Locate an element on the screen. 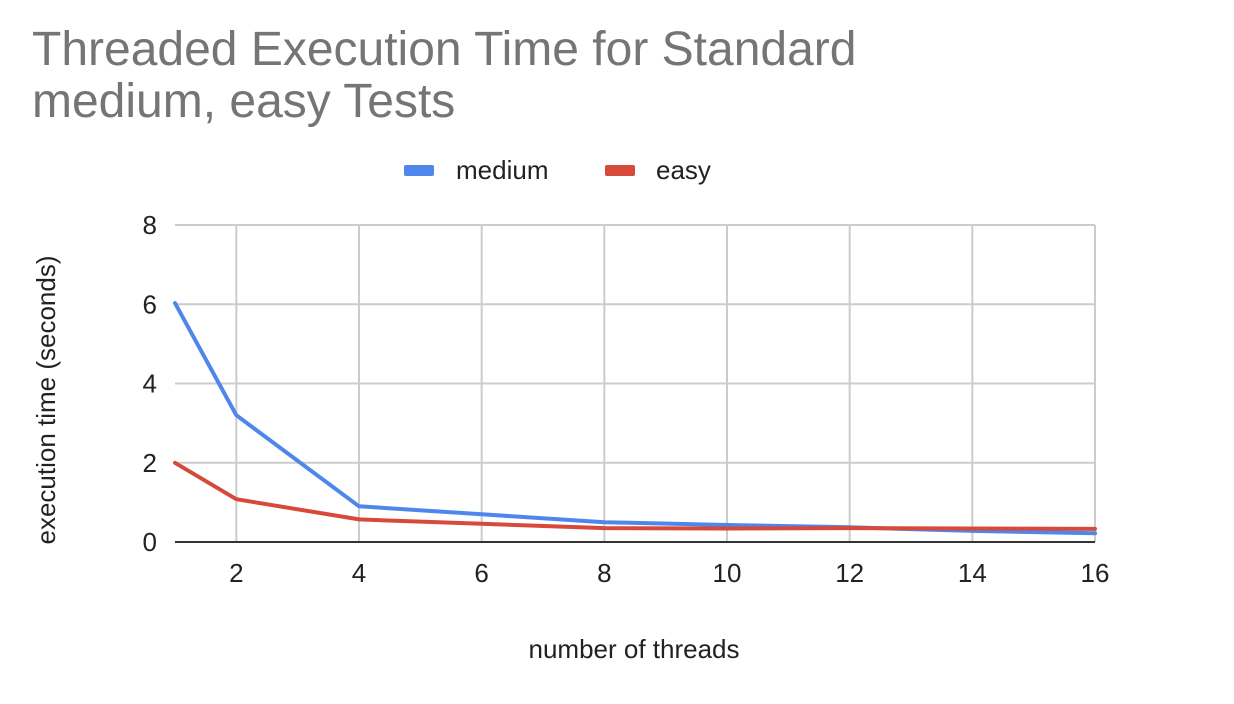  chart-title-line-1: Threaded Execution Time for Standard is located at coordinates (444, 49).